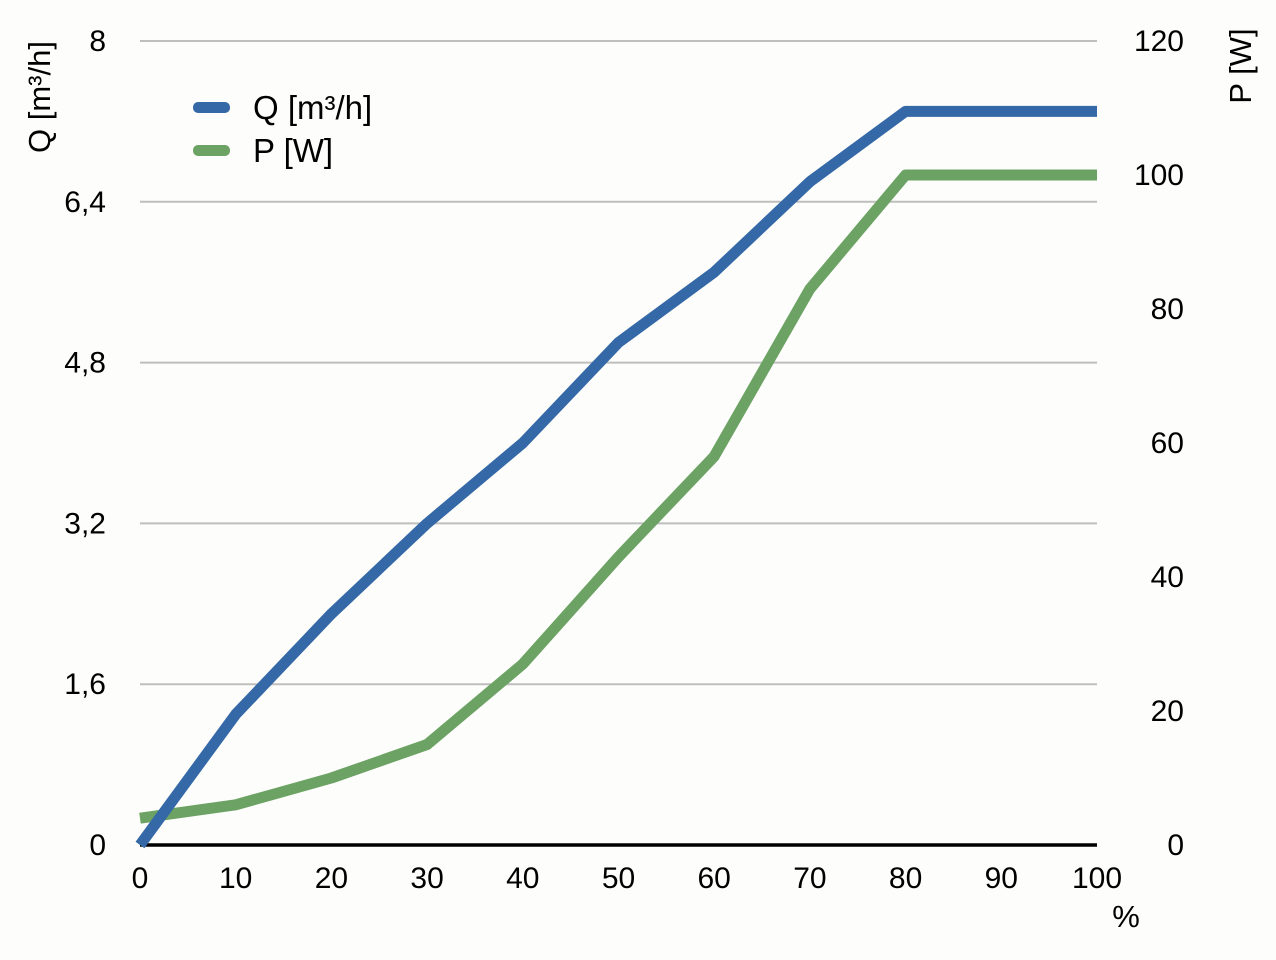 The height and width of the screenshot is (960, 1276). Describe the element at coordinates (235, 878) in the screenshot. I see `x-axis-tick-label: 10` at that location.